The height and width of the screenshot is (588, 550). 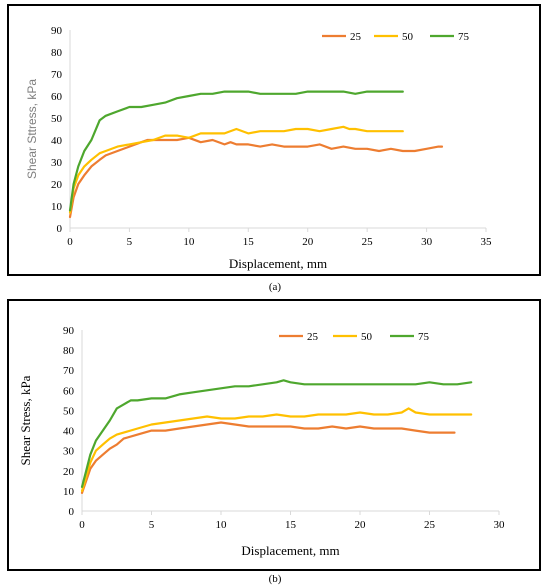 I want to click on y-tick-label-a: 90, so click(x=57, y=31).